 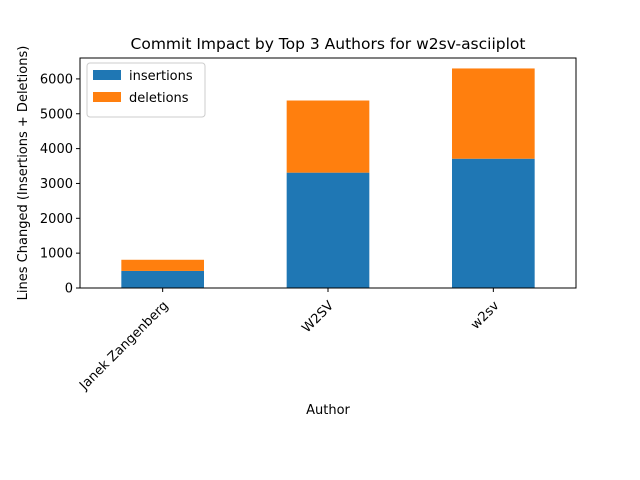 What do you see at coordinates (56, 79) in the screenshot?
I see `y-tick-label: 6000` at bounding box center [56, 79].